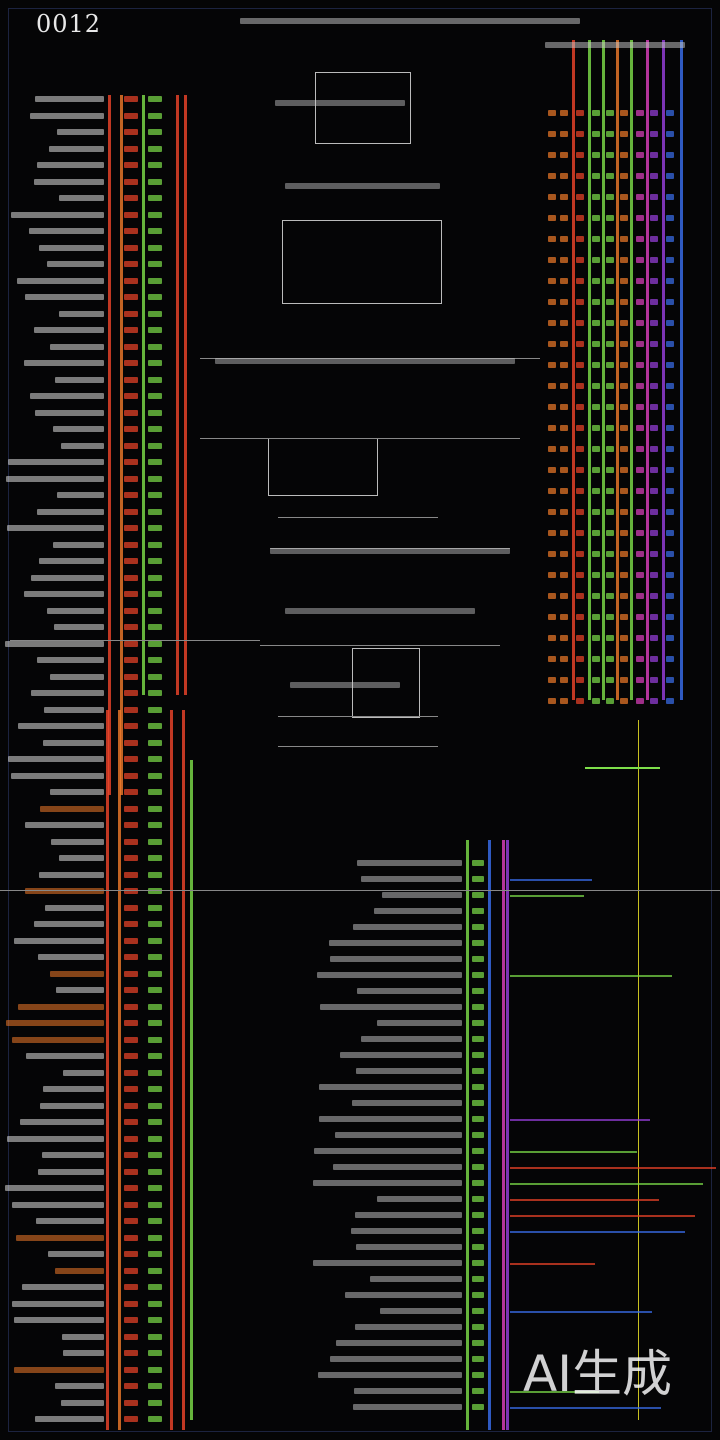 This screenshot has height=1440, width=720. I want to click on marker-line, so click(622, 768).